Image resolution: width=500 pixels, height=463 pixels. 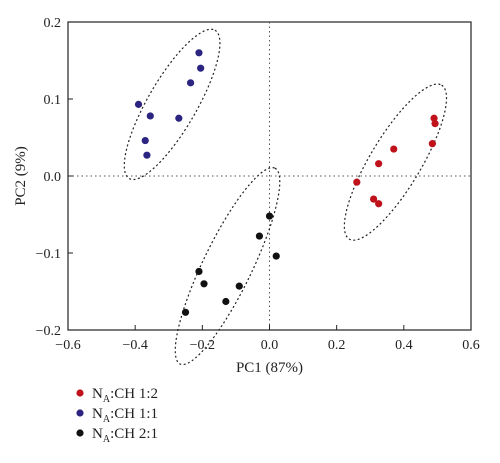 What do you see at coordinates (48, 254) in the screenshot?
I see `y-tick-label: −0.1` at bounding box center [48, 254].